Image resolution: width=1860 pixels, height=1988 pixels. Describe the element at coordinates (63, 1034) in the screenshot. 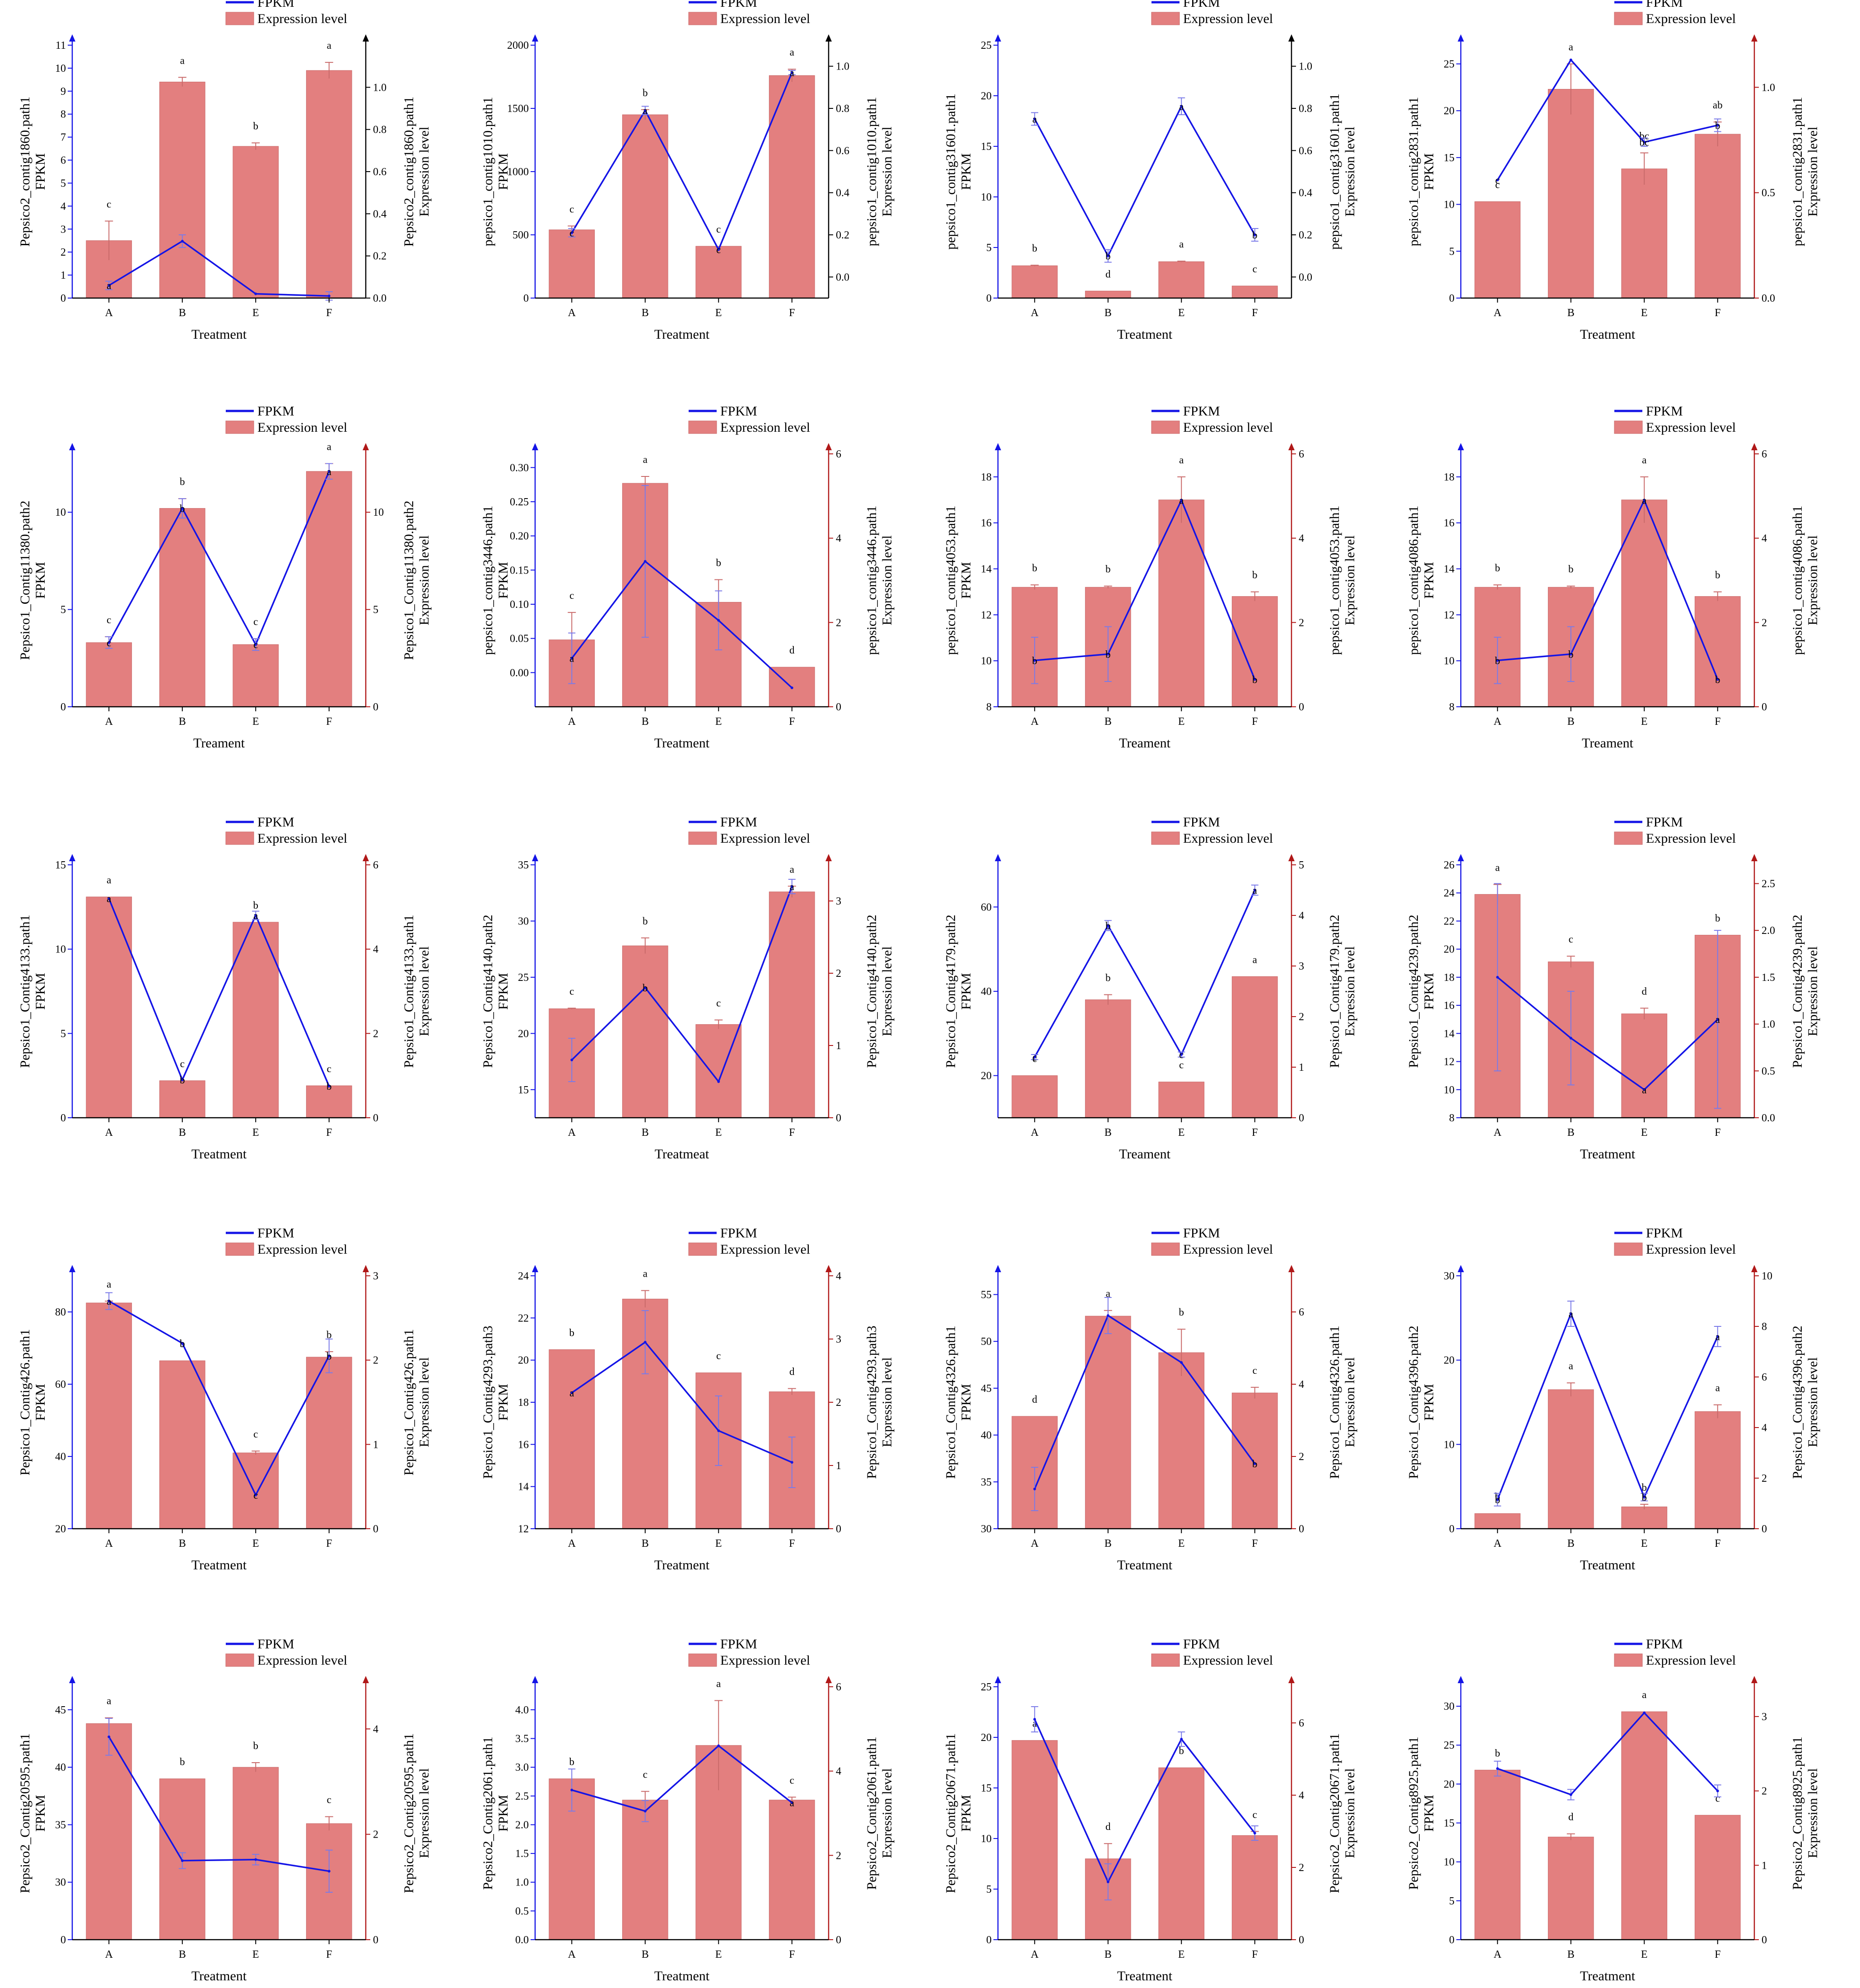

I see `left-tick-label: 5` at that location.